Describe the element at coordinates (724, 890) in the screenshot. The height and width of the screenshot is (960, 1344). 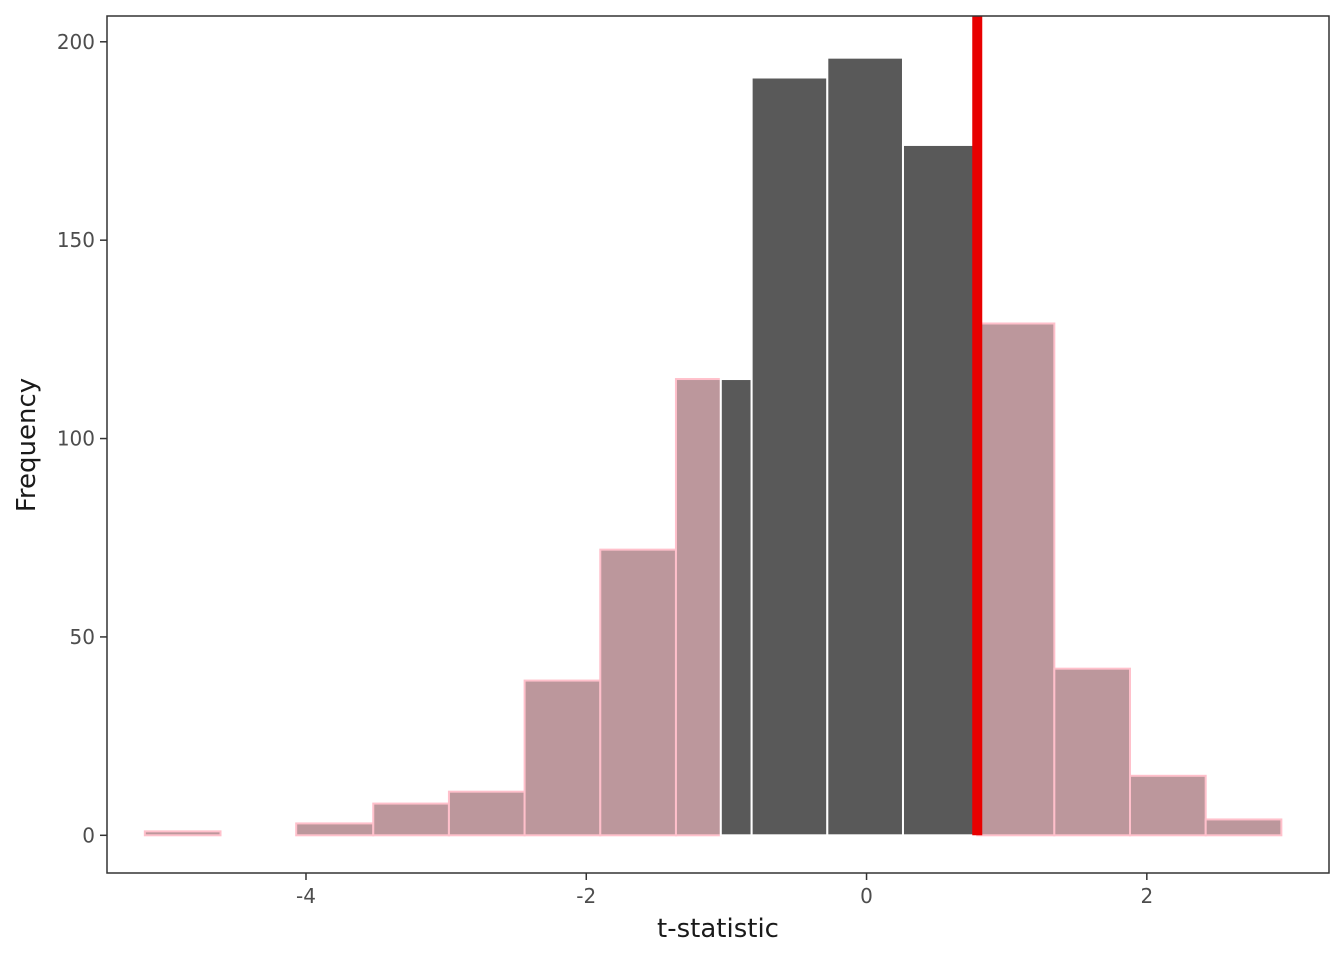
I see `x-axis: -4 -2 0 2` at that location.